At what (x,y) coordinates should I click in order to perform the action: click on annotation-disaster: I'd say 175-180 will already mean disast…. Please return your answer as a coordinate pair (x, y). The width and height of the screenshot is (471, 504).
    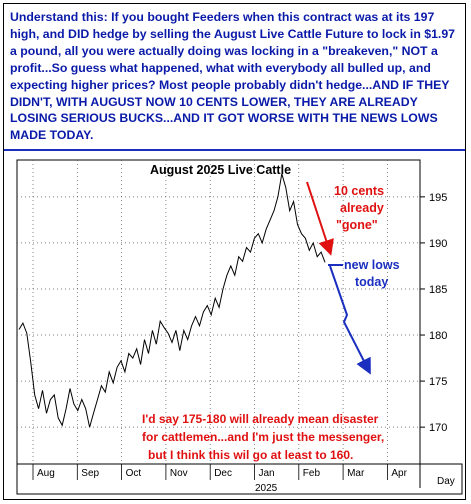
    Looking at the image, I should click on (265, 437).